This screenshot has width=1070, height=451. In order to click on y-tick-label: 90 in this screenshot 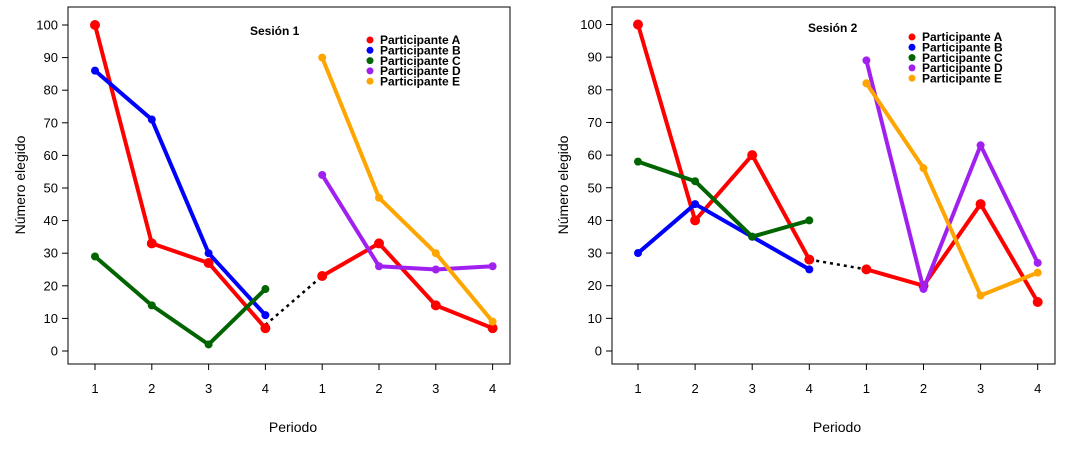, I will do `click(595, 57)`.